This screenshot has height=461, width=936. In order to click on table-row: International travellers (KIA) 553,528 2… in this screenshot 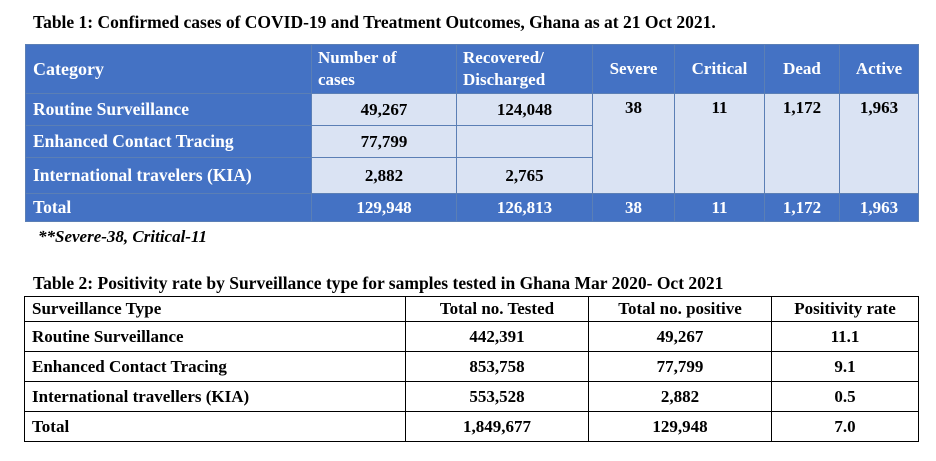, I will do `click(471, 396)`.